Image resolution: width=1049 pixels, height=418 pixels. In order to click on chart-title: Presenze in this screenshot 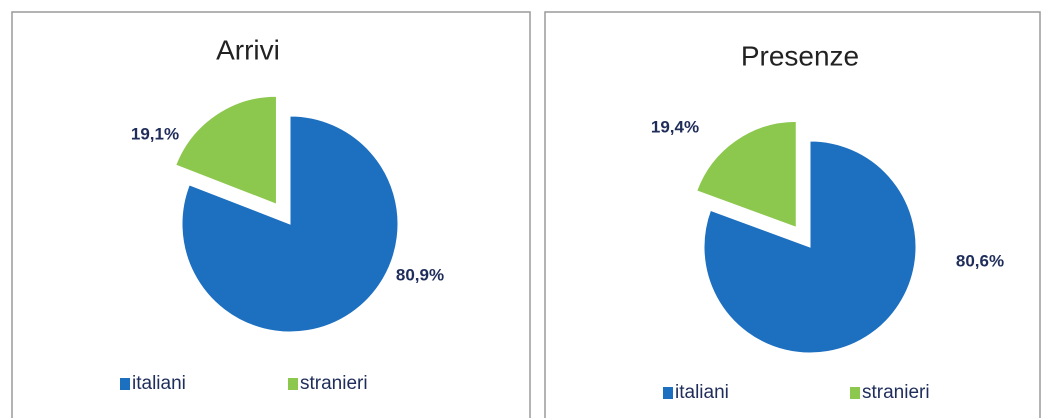, I will do `click(800, 55)`.